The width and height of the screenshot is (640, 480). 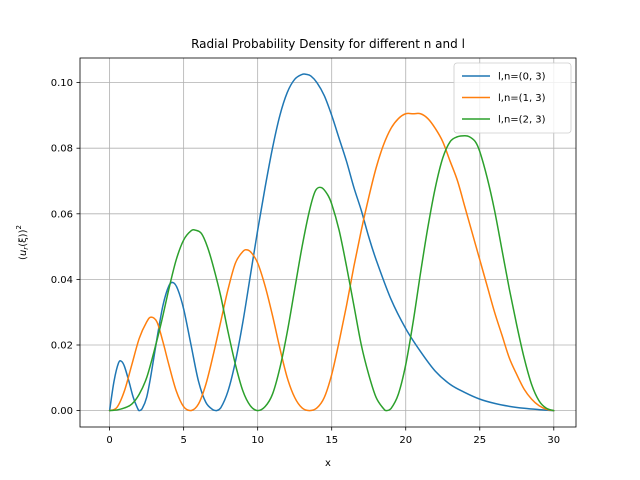 I want to click on legend-label: l,n=(0, 3), so click(x=522, y=77).